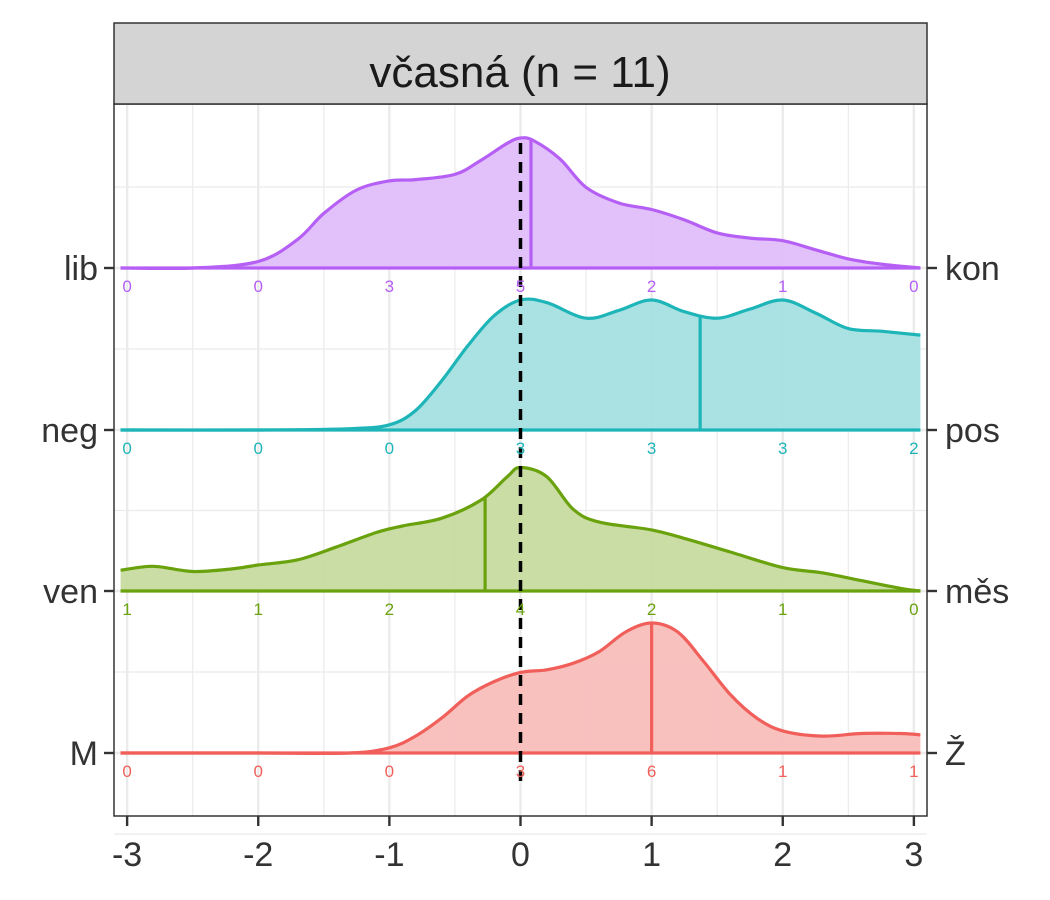  What do you see at coordinates (127, 855) in the screenshot?
I see `x-tick-label: -3` at bounding box center [127, 855].